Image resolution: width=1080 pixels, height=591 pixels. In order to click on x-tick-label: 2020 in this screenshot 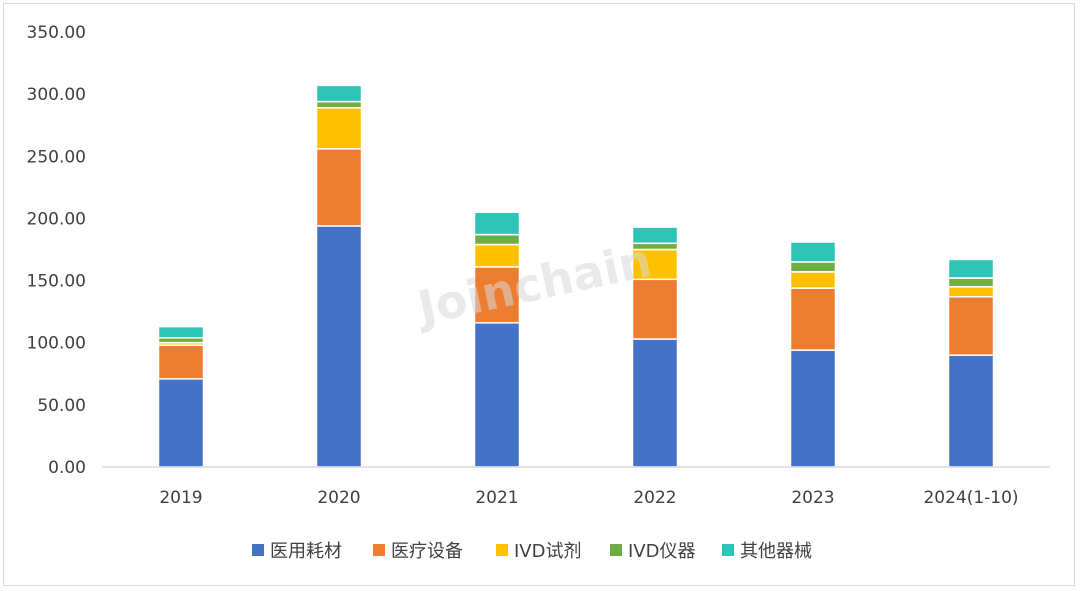, I will do `click(338, 498)`.